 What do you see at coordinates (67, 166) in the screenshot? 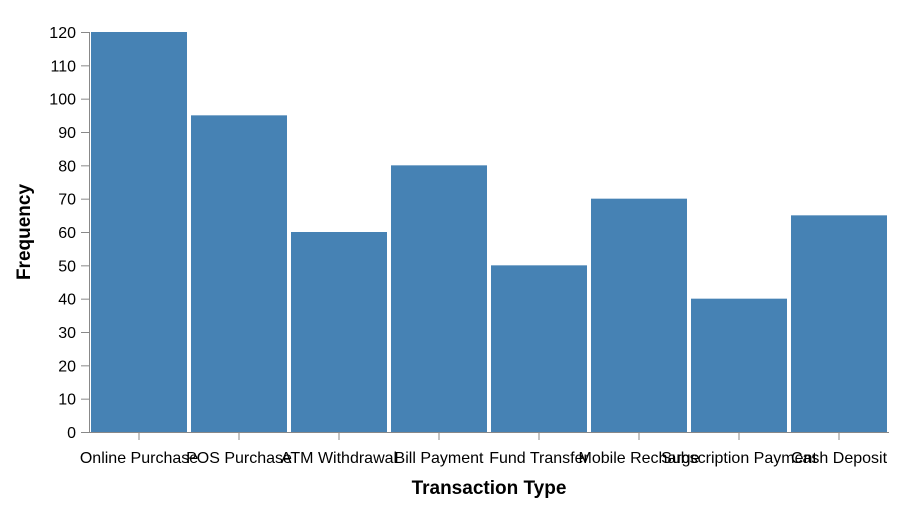
I see `y-tick-label: 80` at bounding box center [67, 166].